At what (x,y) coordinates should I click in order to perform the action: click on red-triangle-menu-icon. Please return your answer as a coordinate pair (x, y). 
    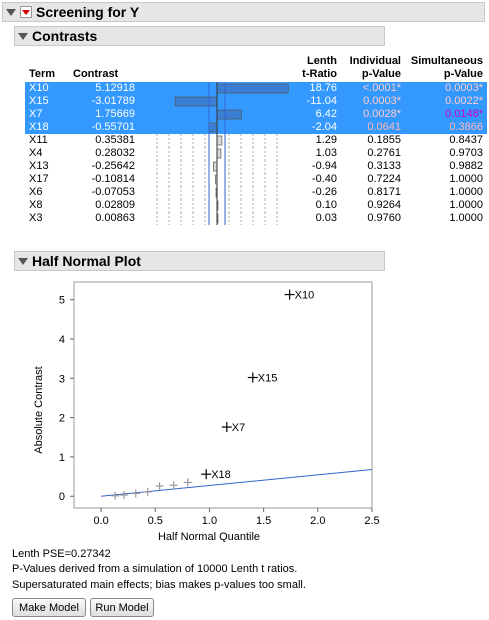
    Looking at the image, I should click on (26, 12).